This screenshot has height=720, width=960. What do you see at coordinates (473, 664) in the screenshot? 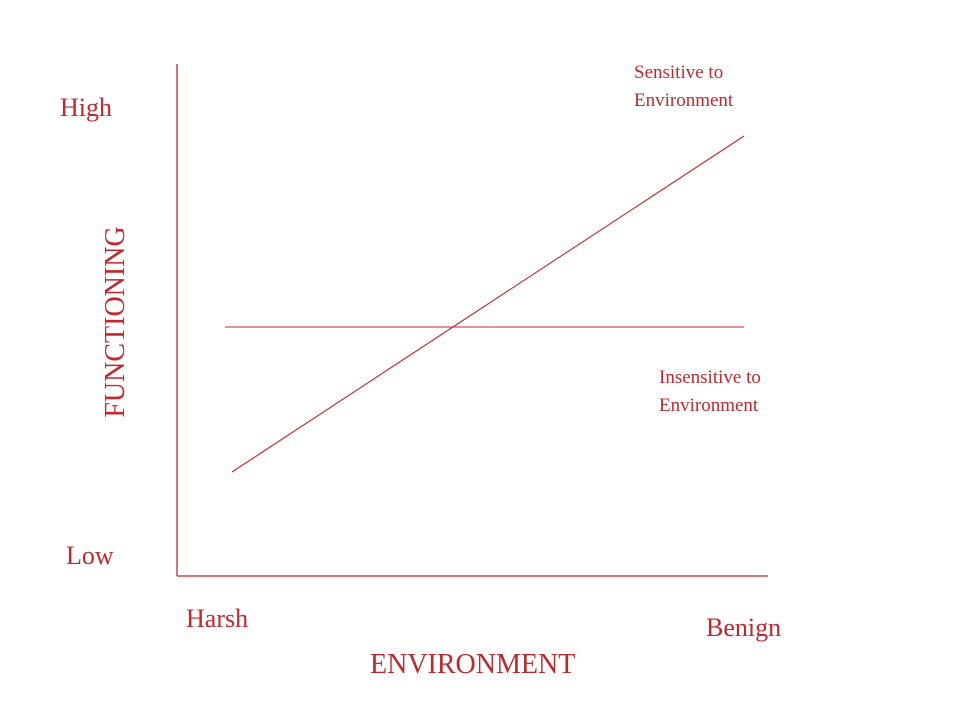
I see `x-axis-title: ENVIRONMENT` at bounding box center [473, 664].